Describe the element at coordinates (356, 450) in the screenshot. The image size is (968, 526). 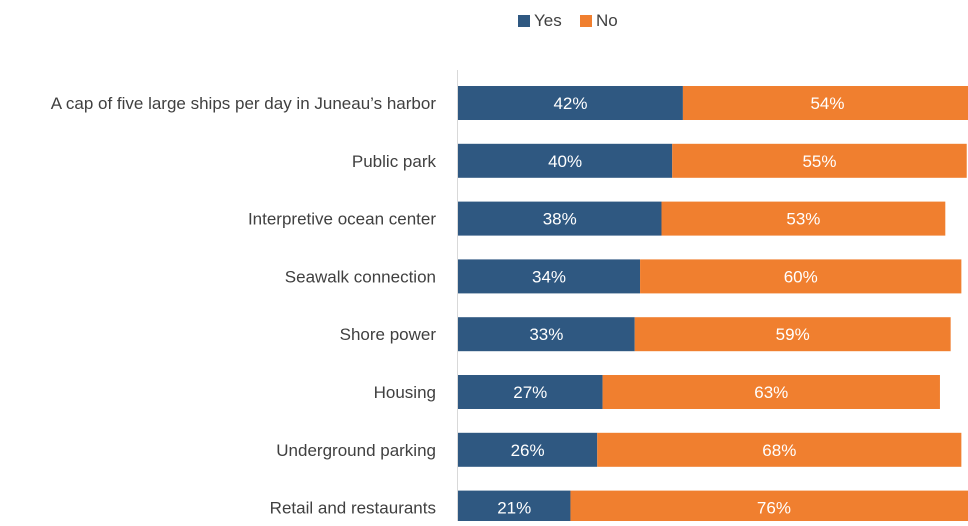
I see `category-label: Underground parking` at that location.